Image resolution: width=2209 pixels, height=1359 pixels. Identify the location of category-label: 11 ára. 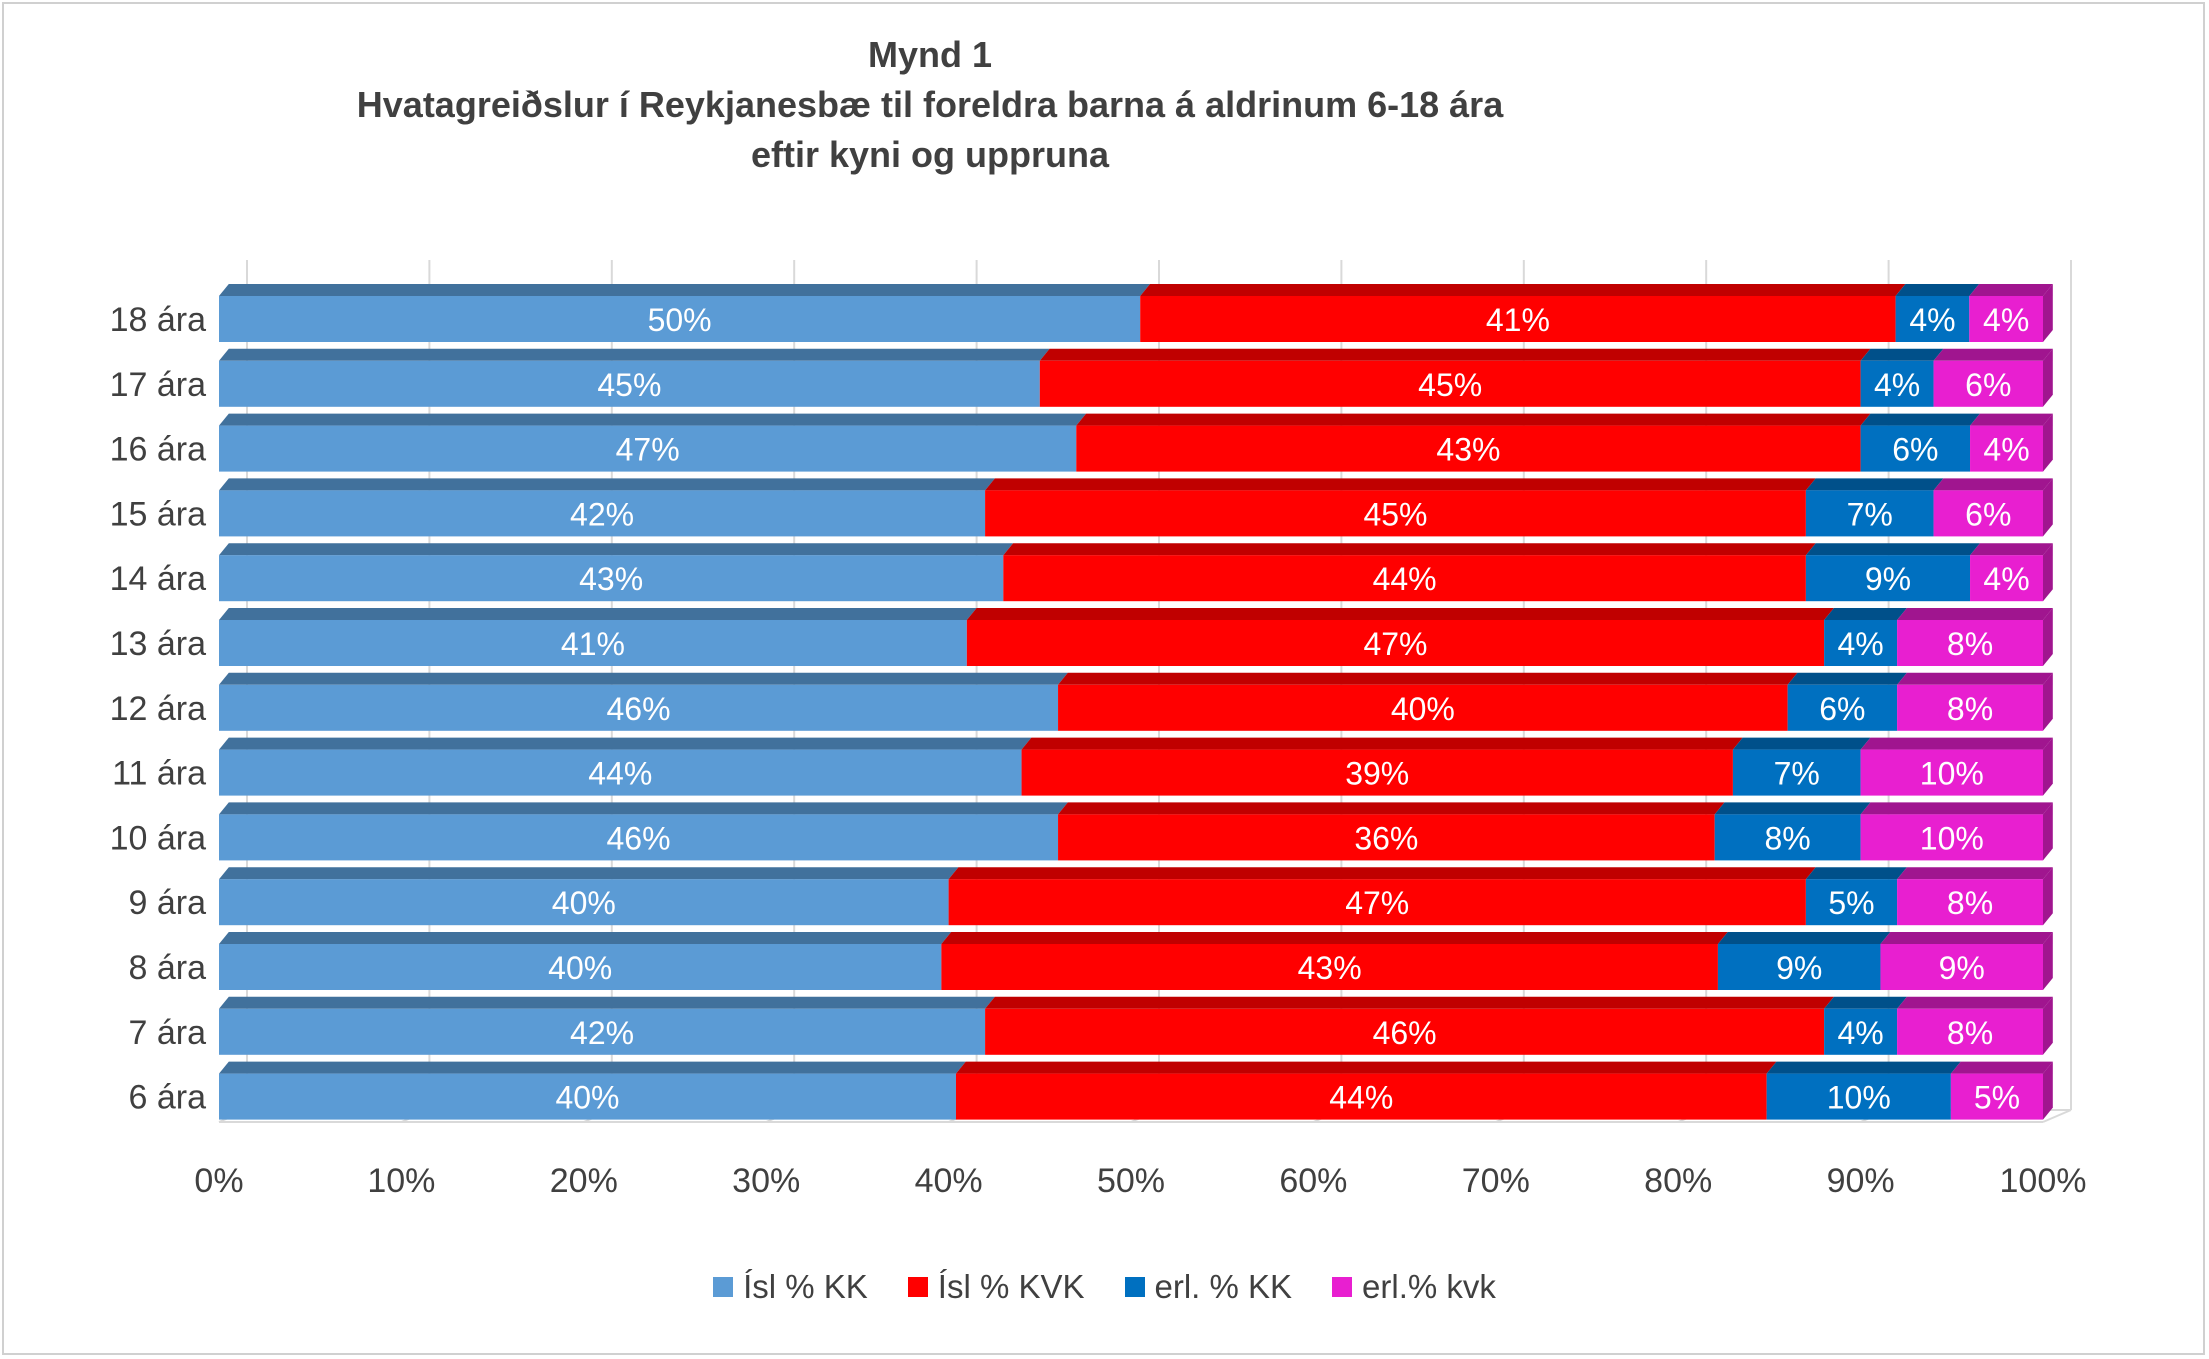
(159, 774).